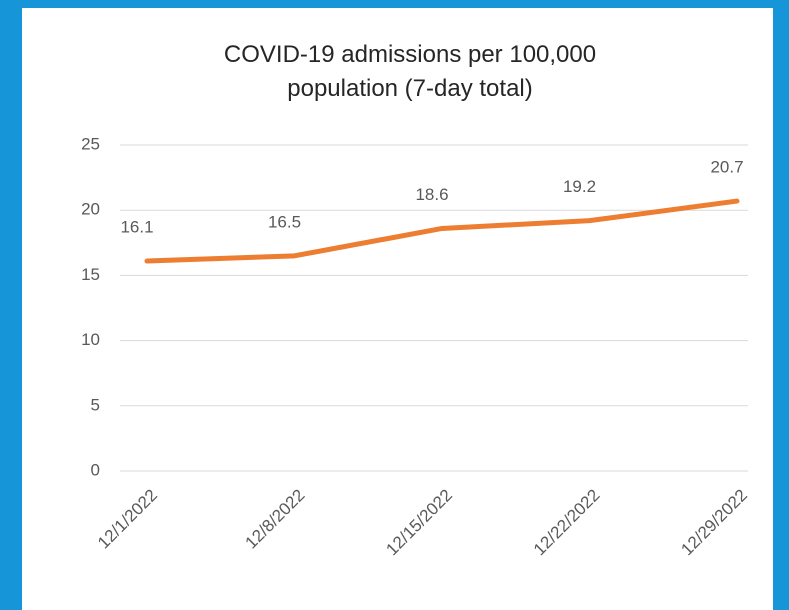  What do you see at coordinates (714, 523) in the screenshot?
I see `x-tick-label: 12/29/2022` at bounding box center [714, 523].